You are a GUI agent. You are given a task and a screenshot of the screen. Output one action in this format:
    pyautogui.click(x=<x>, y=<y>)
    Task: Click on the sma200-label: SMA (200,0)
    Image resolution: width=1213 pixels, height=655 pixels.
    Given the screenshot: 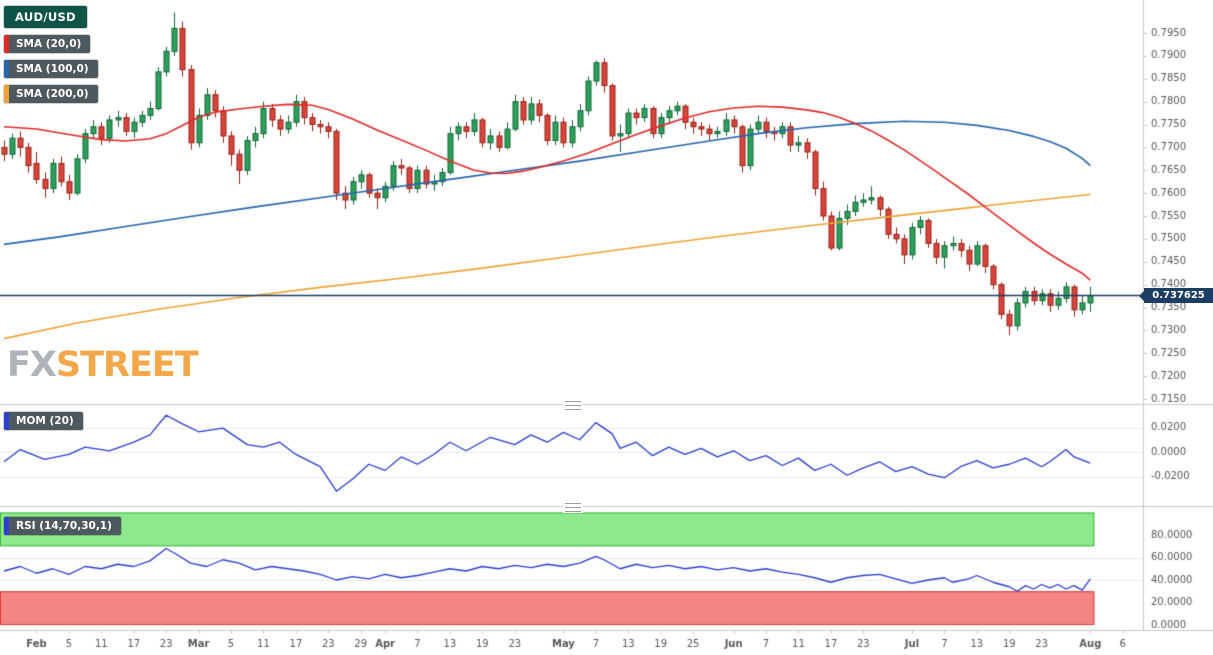 What is the action you would take?
    pyautogui.click(x=52, y=94)
    